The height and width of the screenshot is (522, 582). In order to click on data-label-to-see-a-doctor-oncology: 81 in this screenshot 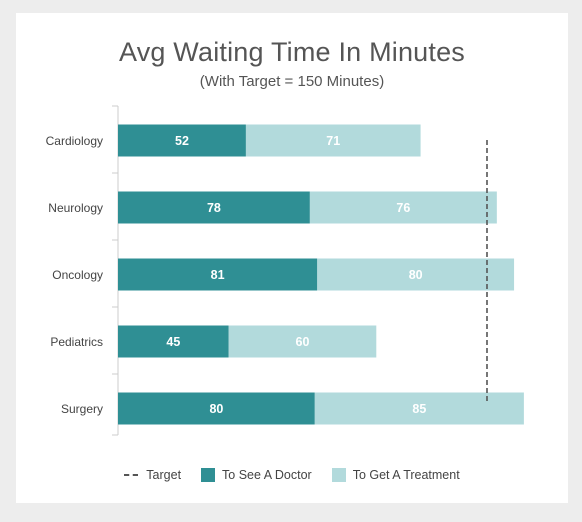, I will do `click(218, 275)`.